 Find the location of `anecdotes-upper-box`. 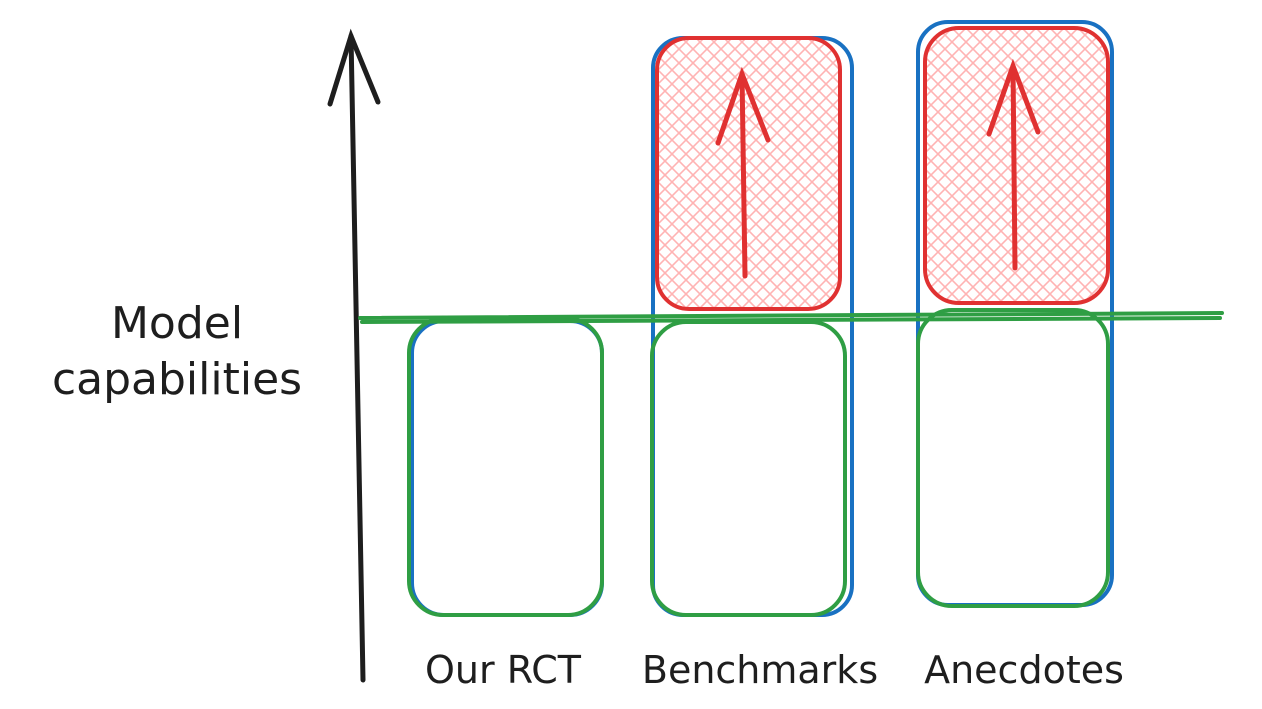

anecdotes-upper-box is located at coordinates (1016, 165).